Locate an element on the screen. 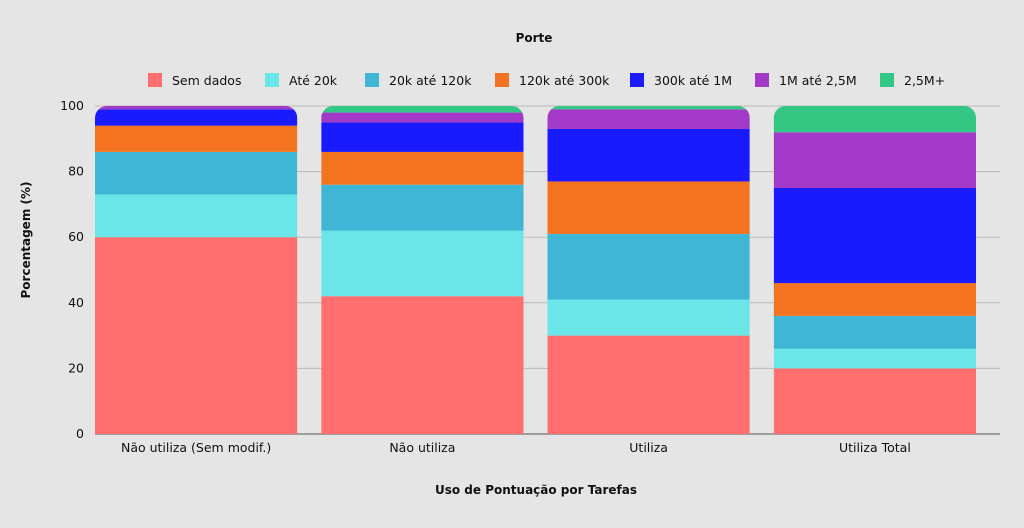 This screenshot has width=1024, height=528. legend-item: Sem dados is located at coordinates (194, 80).